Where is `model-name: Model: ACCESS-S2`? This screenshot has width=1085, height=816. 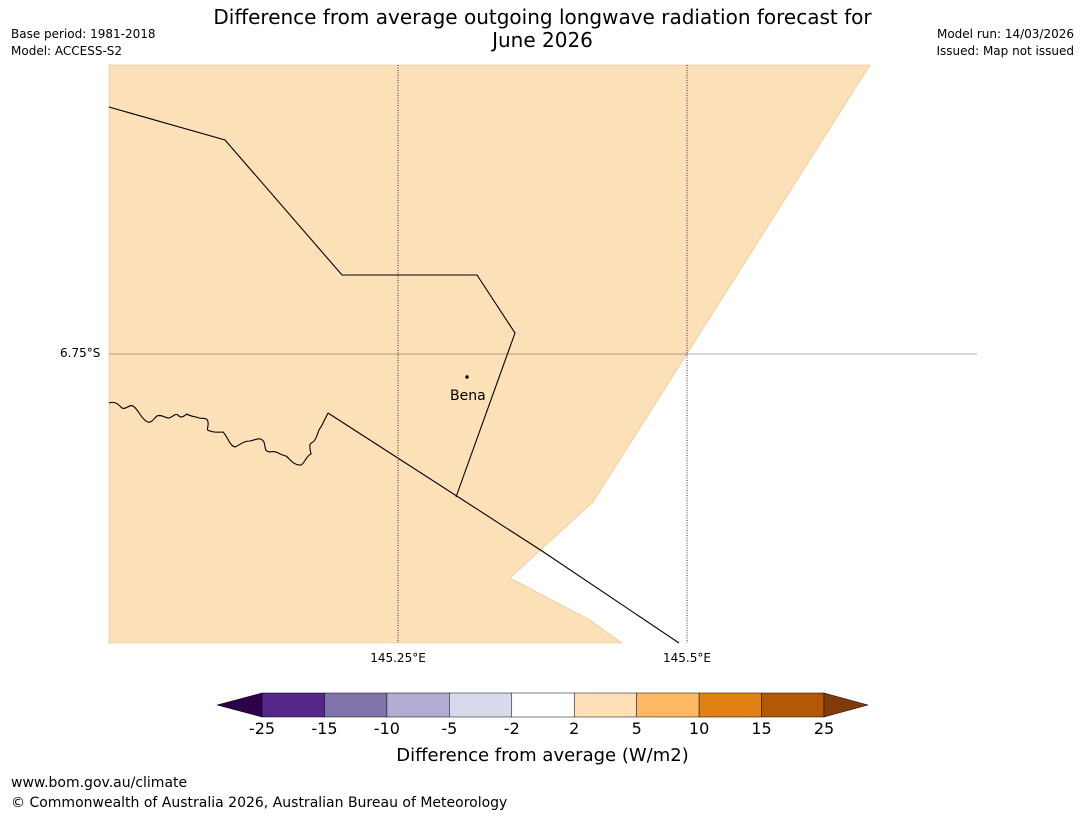
model-name: Model: ACCESS-S2 is located at coordinates (67, 51).